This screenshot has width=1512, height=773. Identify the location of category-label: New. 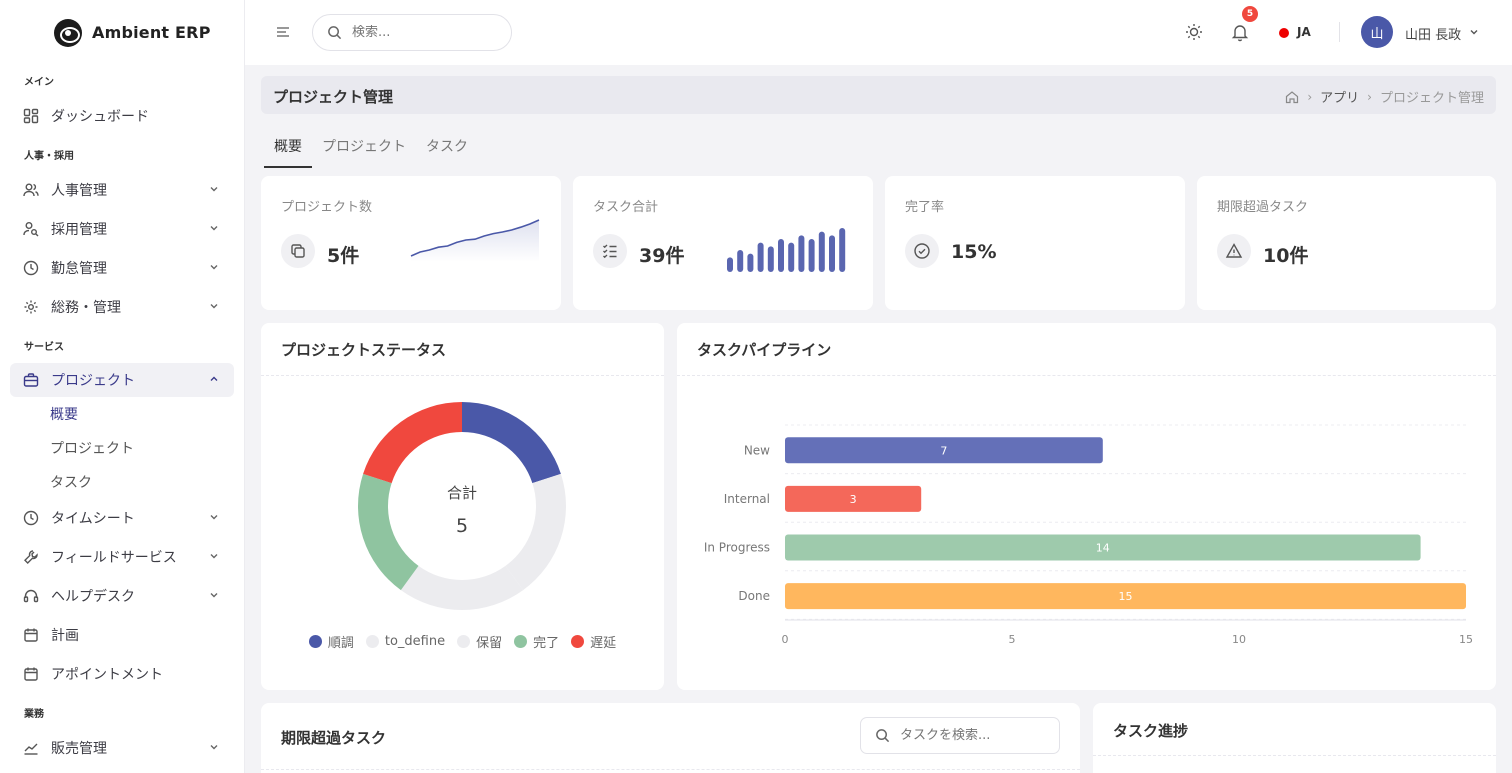
(757, 450).